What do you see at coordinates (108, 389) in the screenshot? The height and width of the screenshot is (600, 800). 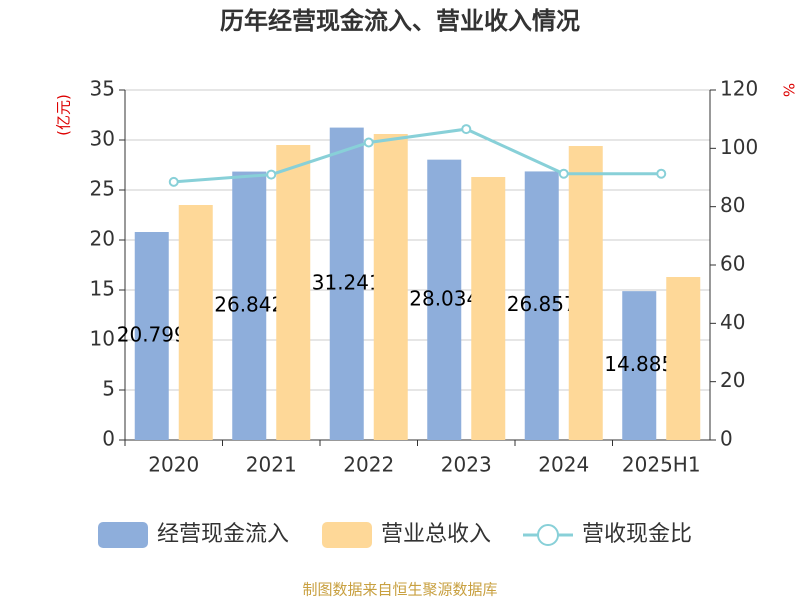 I see `y-tick-label: 5` at bounding box center [108, 389].